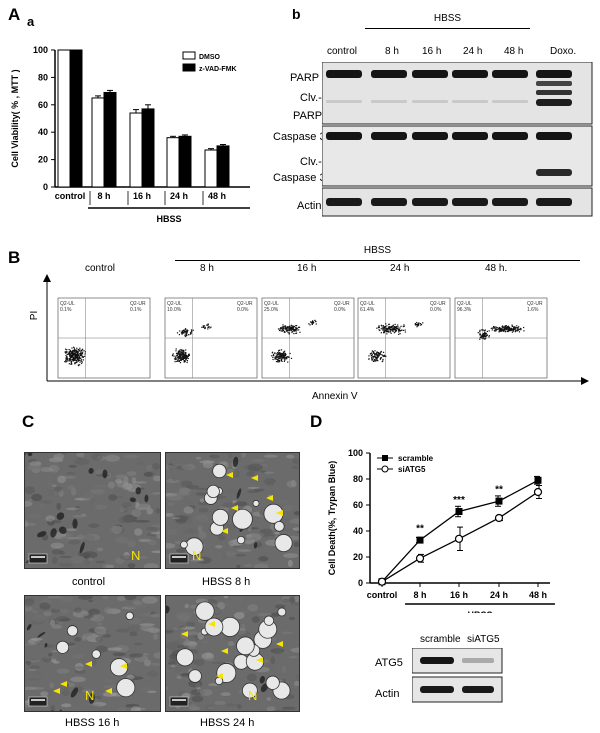 The width and height of the screenshot is (600, 733). I want to click on band-caspase3, so click(344, 136).